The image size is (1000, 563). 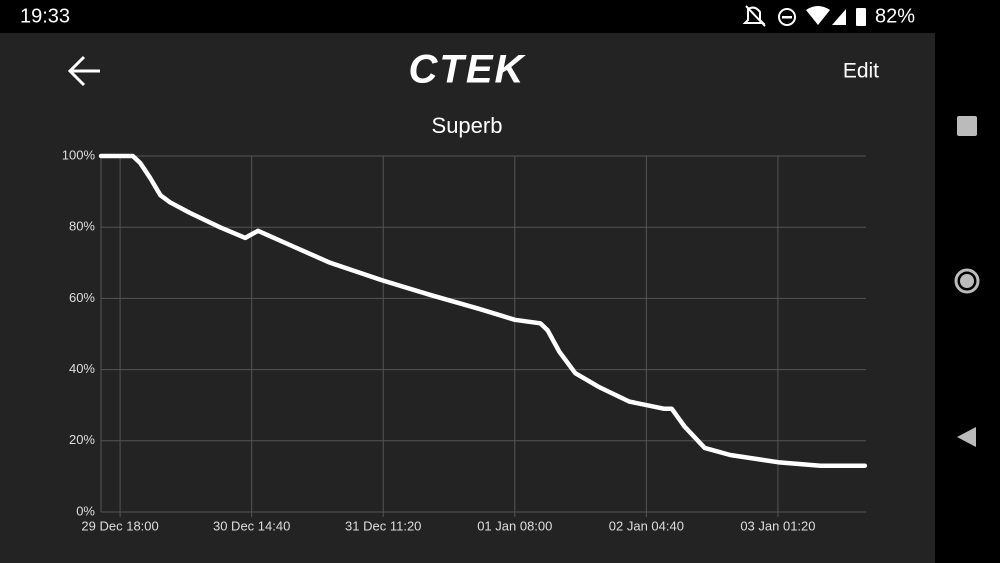 I want to click on y-tick-label: 20%, so click(x=82, y=439).